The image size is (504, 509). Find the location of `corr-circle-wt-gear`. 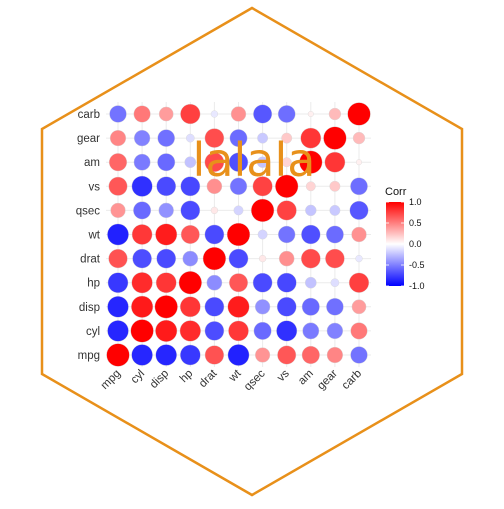

corr-circle-wt-gear is located at coordinates (238, 138).